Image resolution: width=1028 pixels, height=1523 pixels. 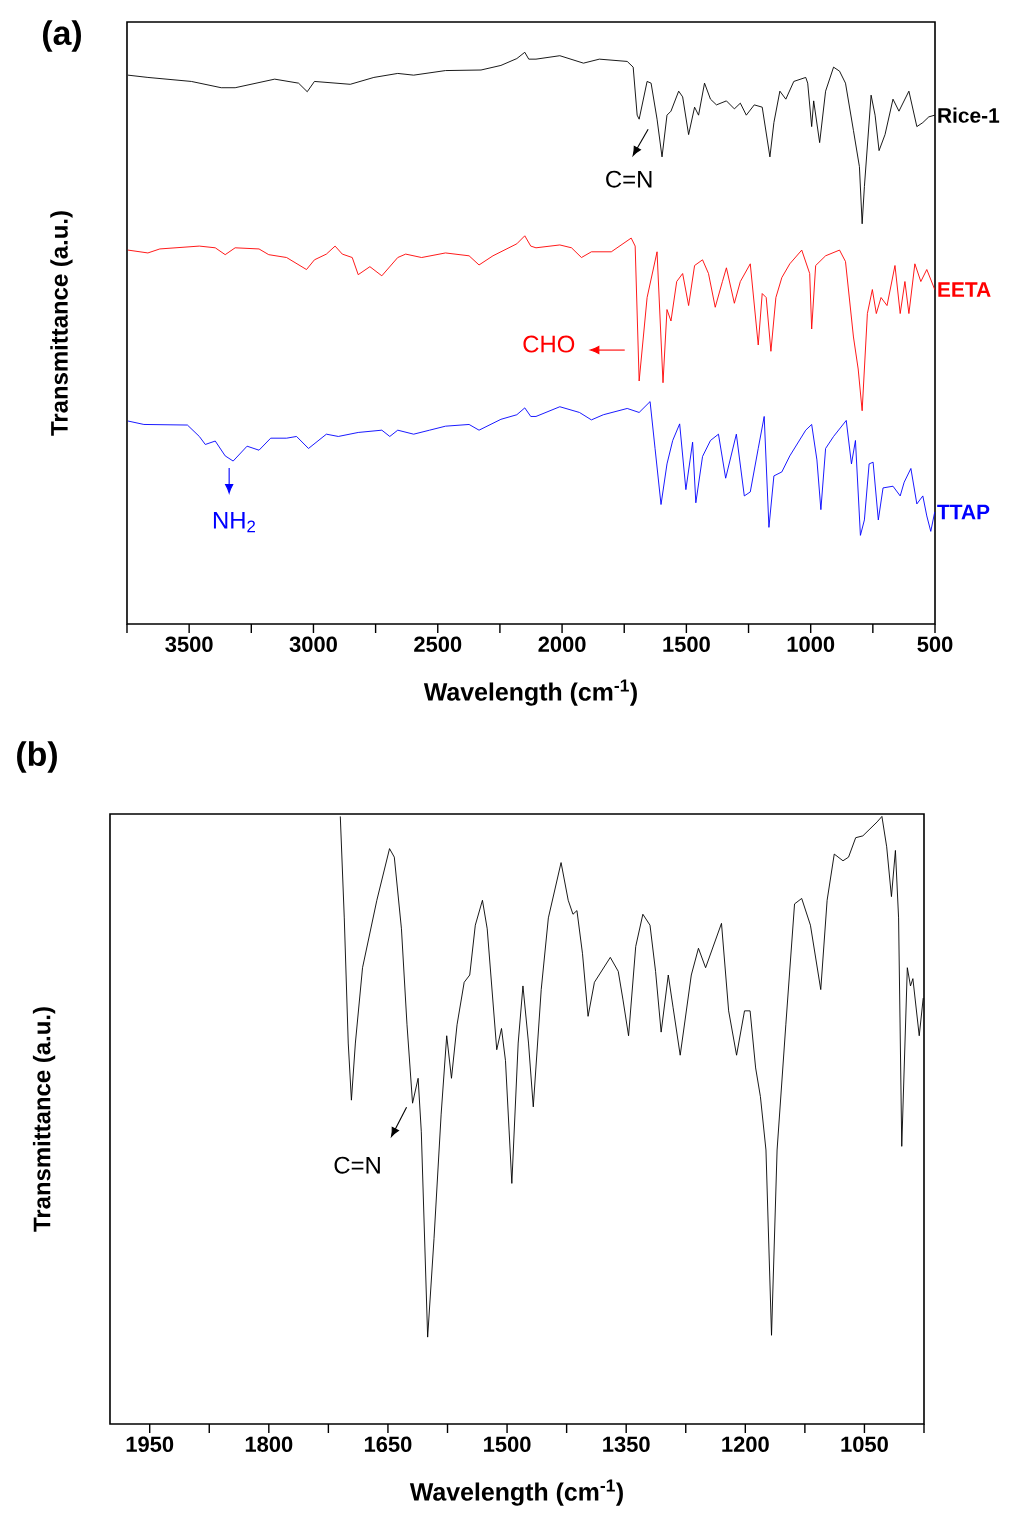 I want to click on series-label: TTAP, so click(x=963, y=512).